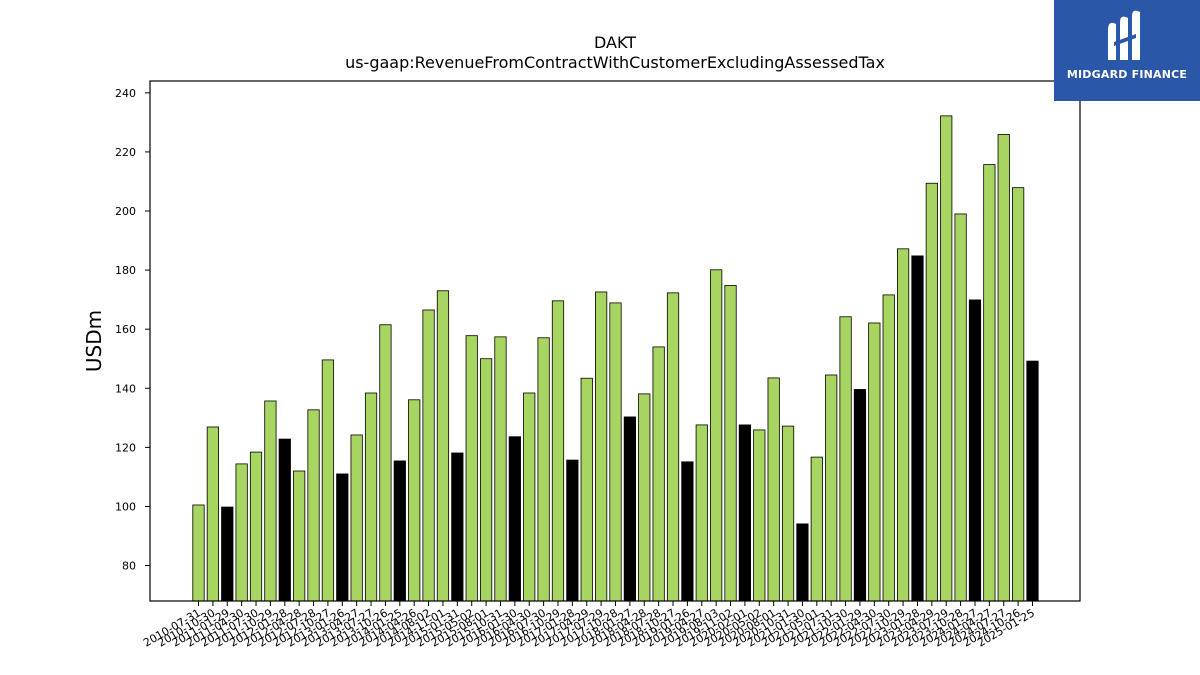 This screenshot has height=675, width=1200. I want to click on y-tick-label: 160, so click(125, 329).